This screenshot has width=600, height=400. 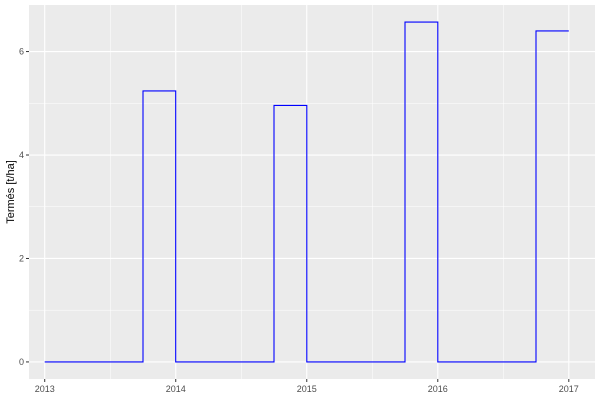 I want to click on y-tick-label: 2, so click(x=21, y=258).